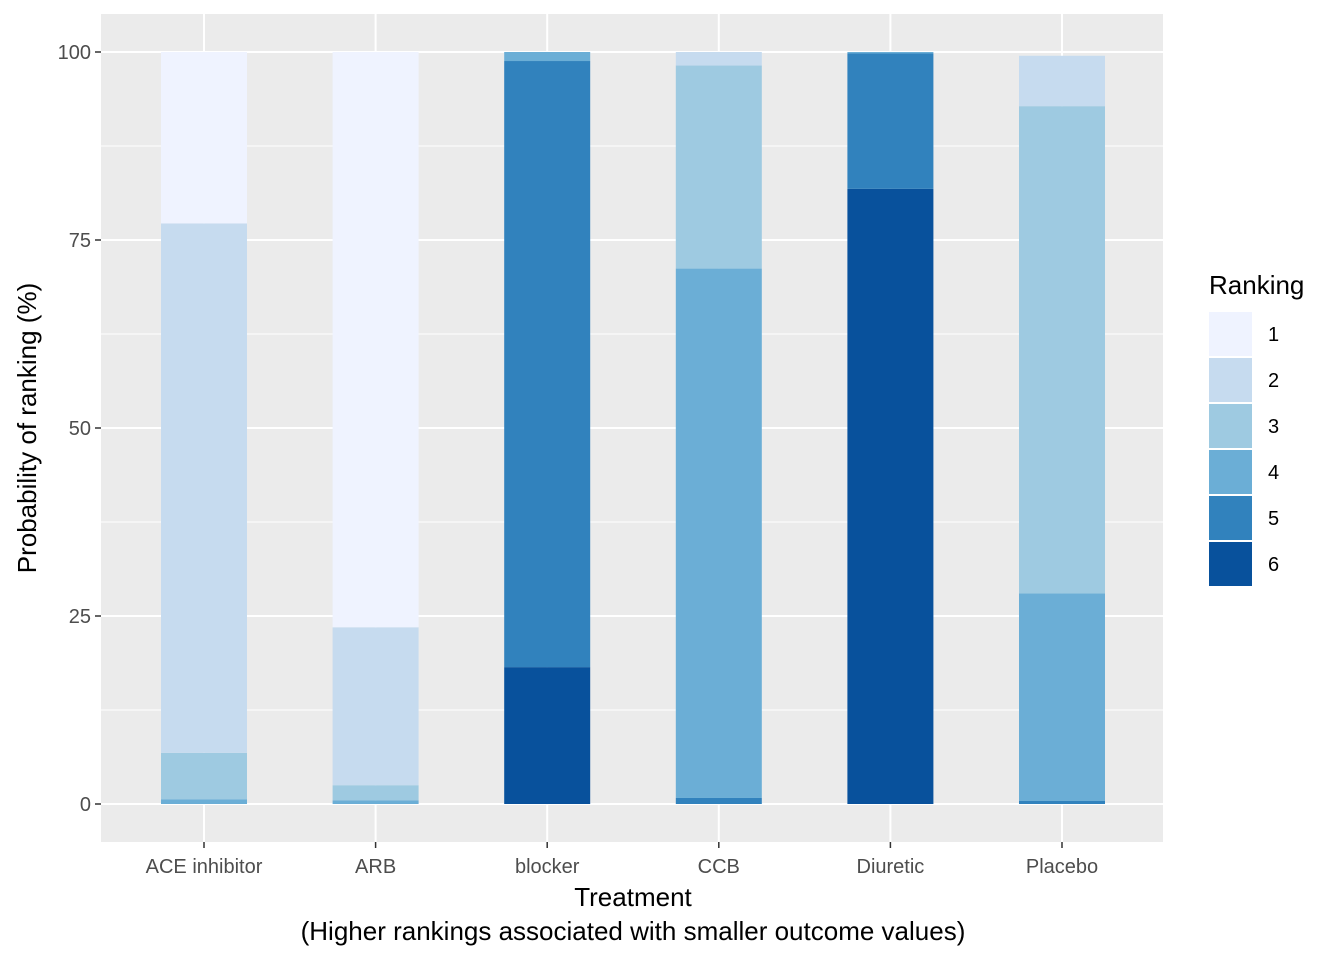  What do you see at coordinates (1273, 519) in the screenshot?
I see `legend-label: 5` at bounding box center [1273, 519].